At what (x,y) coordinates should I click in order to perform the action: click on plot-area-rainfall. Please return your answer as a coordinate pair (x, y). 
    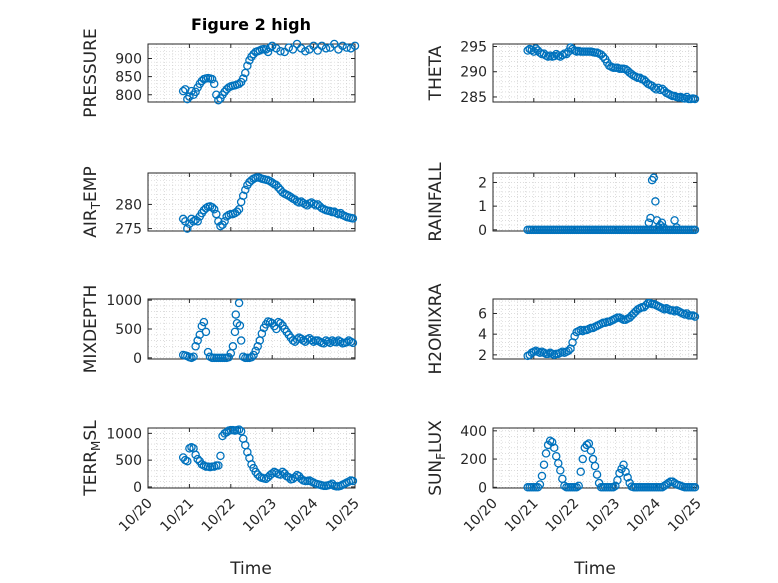
    Looking at the image, I should click on (595, 202).